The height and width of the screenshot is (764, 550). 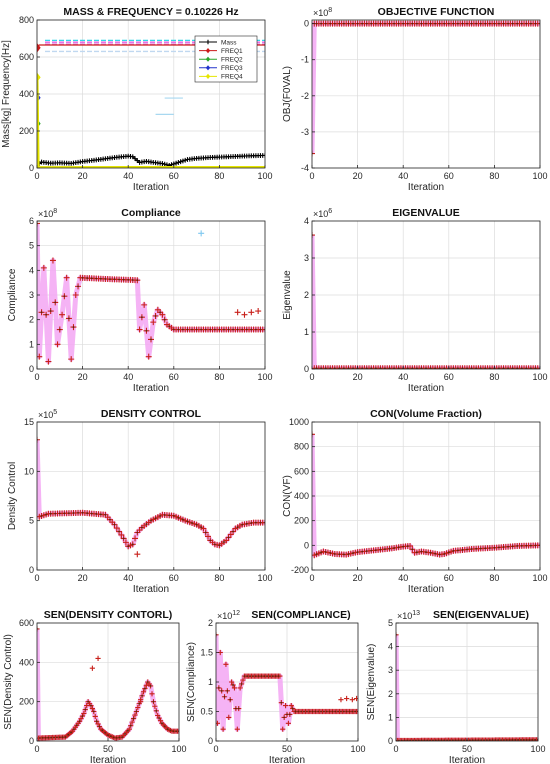 What do you see at coordinates (31, 344) in the screenshot?
I see `y-tick-label: 1` at bounding box center [31, 344].